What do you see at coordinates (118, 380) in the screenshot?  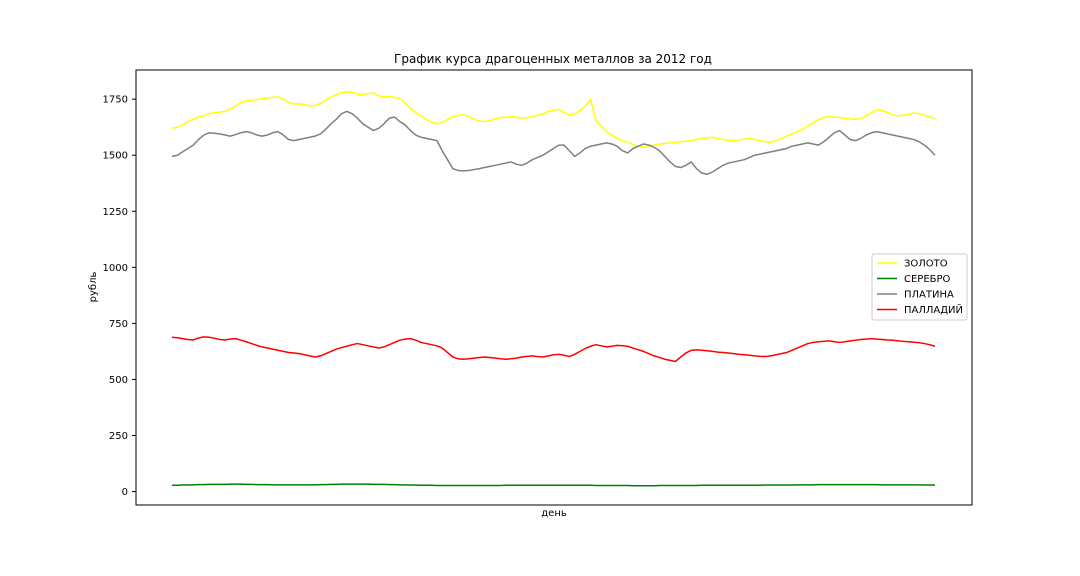 I see `y-tick-label: 500` at bounding box center [118, 380].